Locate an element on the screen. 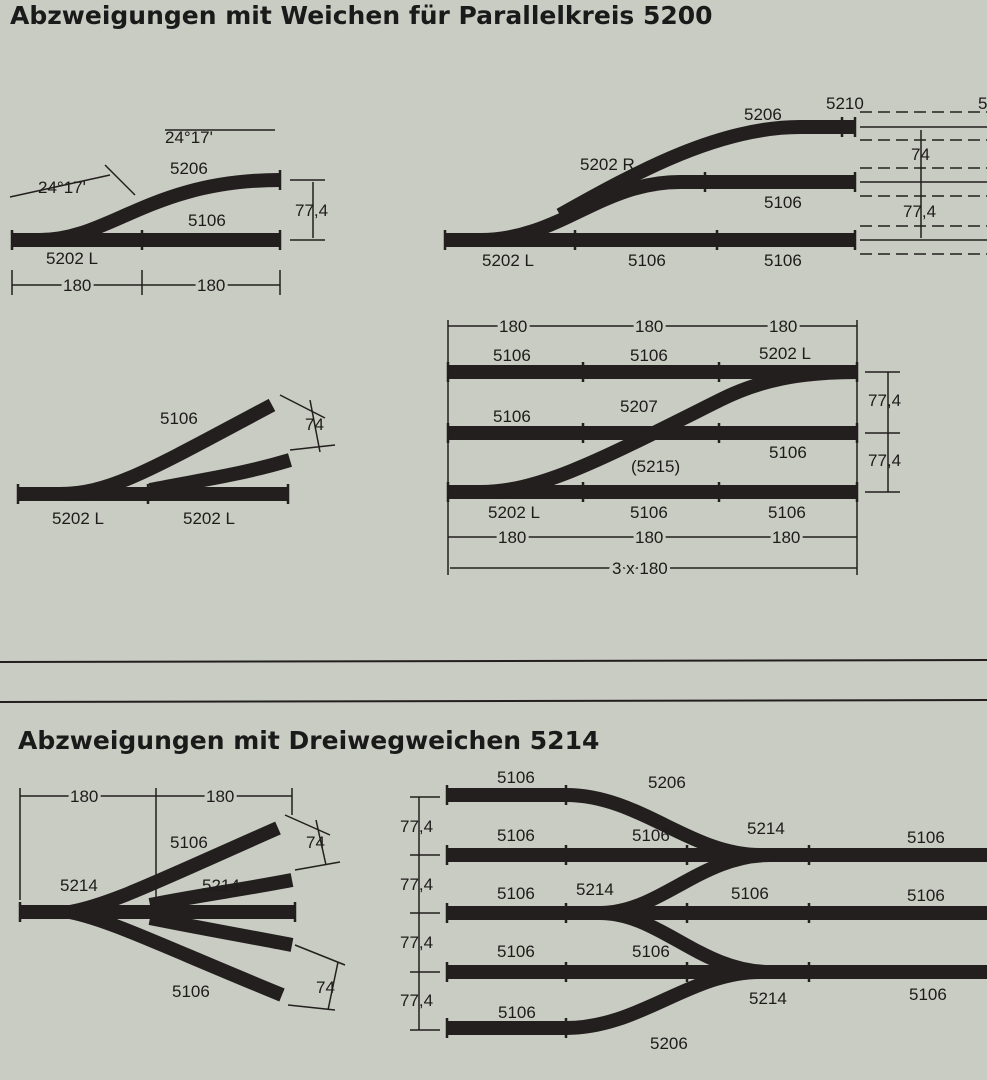 This screenshot has height=1080, width=987. diagram-threeway-branch: 180 180 5106 74 5214 5214 5106 74 is located at coordinates (182, 897).